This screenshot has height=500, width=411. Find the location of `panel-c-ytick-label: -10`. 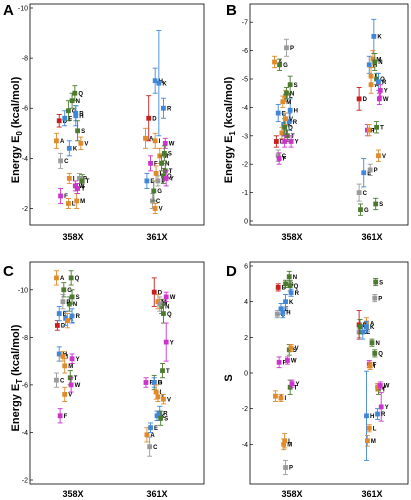

panel-c-ytick-label: -10 is located at coordinates (23, 290).